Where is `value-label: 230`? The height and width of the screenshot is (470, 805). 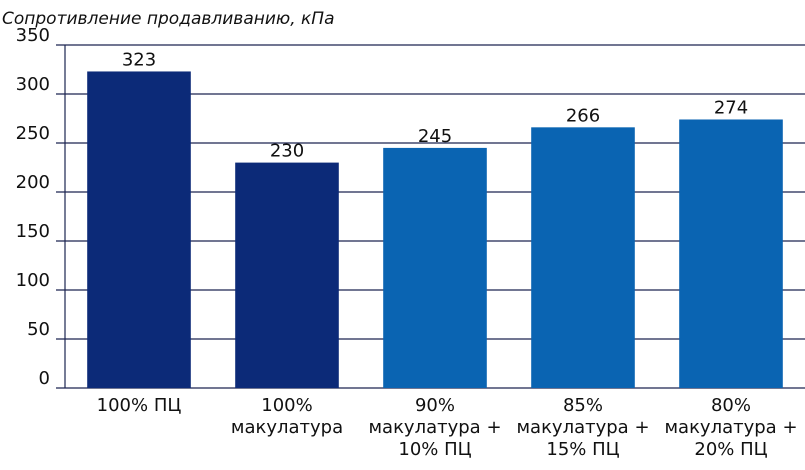 value-label: 230 is located at coordinates (287, 151).